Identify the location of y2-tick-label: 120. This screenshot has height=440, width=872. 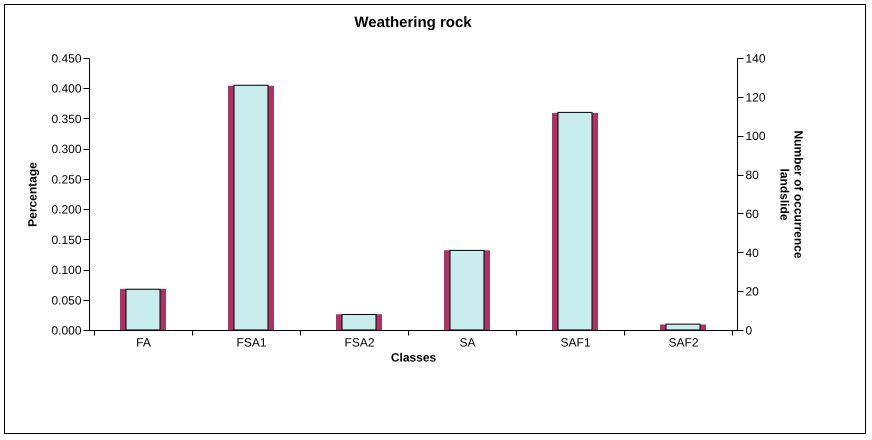
(756, 97).